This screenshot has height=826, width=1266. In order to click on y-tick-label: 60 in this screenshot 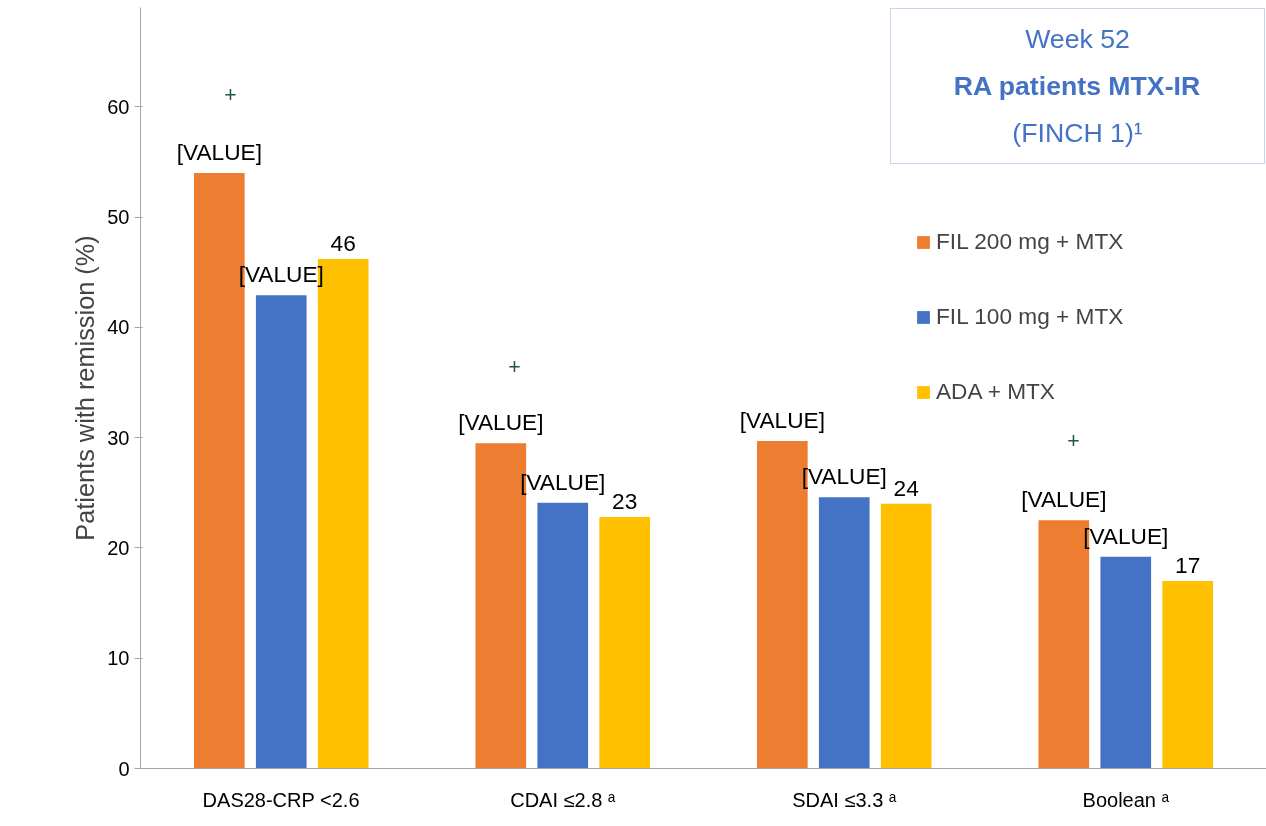, I will do `click(118, 106)`.